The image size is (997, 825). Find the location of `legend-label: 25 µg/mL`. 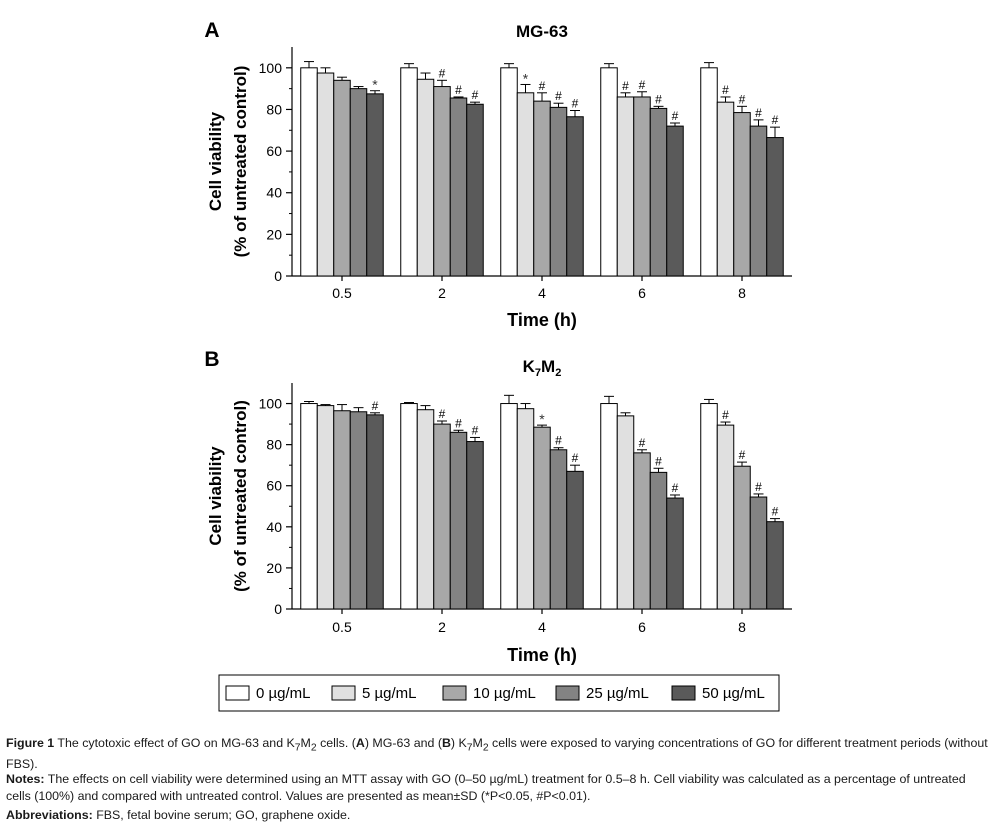

legend-label: 25 µg/mL is located at coordinates (617, 693).